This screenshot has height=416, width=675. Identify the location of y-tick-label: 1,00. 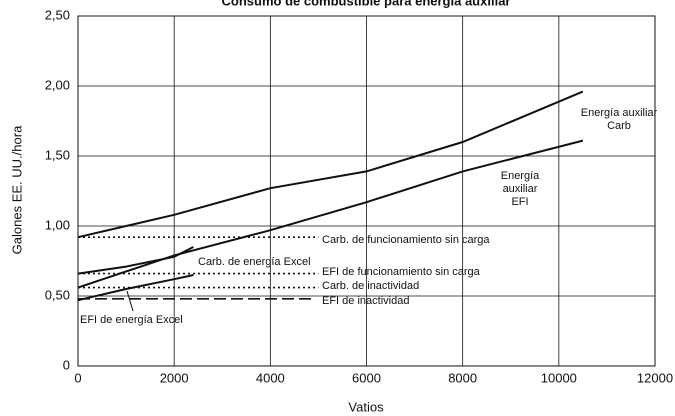
(57, 224).